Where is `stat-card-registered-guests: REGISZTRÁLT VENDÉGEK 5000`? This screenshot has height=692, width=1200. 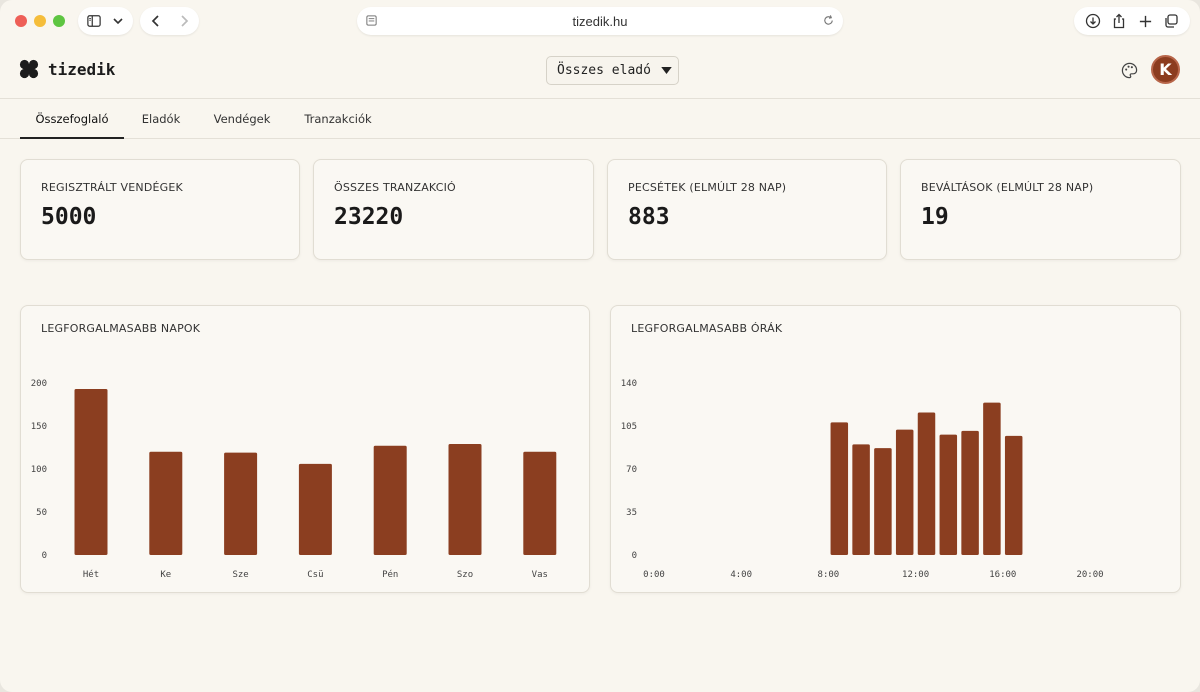
stat-card-registered-guests: REGISZTRÁLT VENDÉGEK 5000 is located at coordinates (160, 209).